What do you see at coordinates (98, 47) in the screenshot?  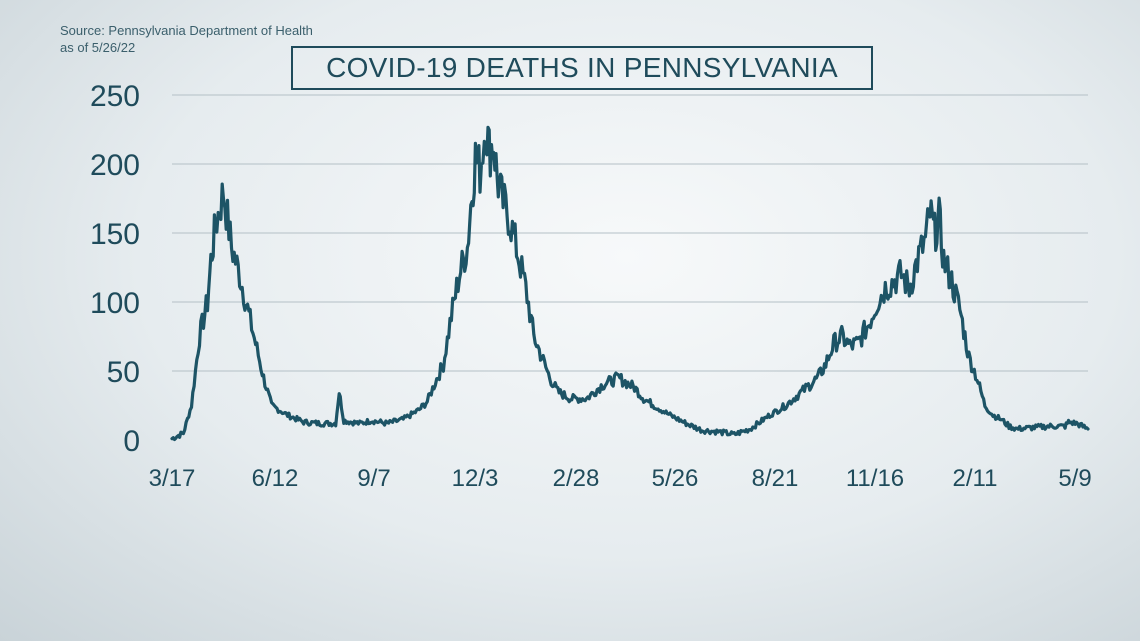 I see `as-of-date: as of 5/26/22` at bounding box center [98, 47].